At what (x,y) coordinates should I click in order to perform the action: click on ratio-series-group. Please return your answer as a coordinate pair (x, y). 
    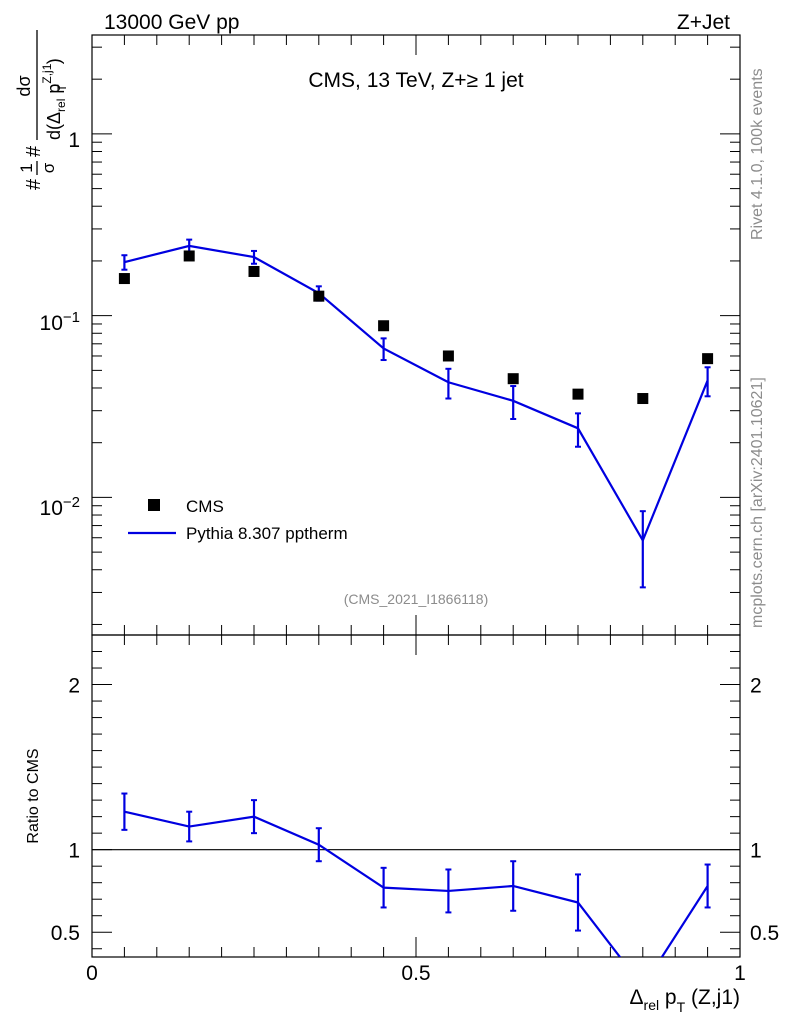
    Looking at the image, I should click on (416, 874).